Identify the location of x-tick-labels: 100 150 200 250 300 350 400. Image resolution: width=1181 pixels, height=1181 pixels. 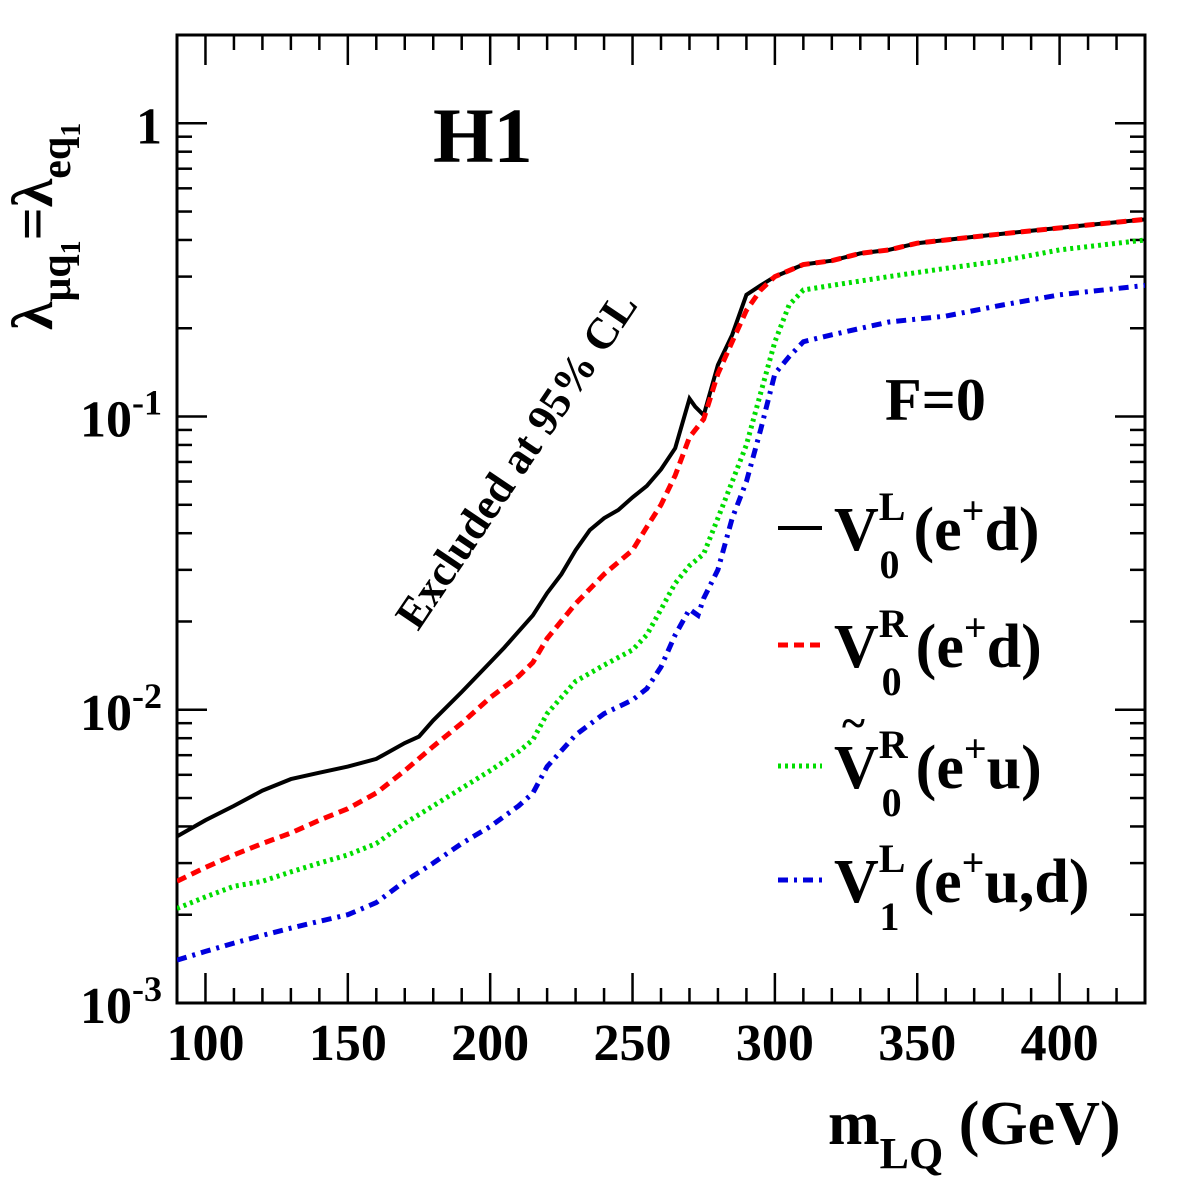
(632, 1043).